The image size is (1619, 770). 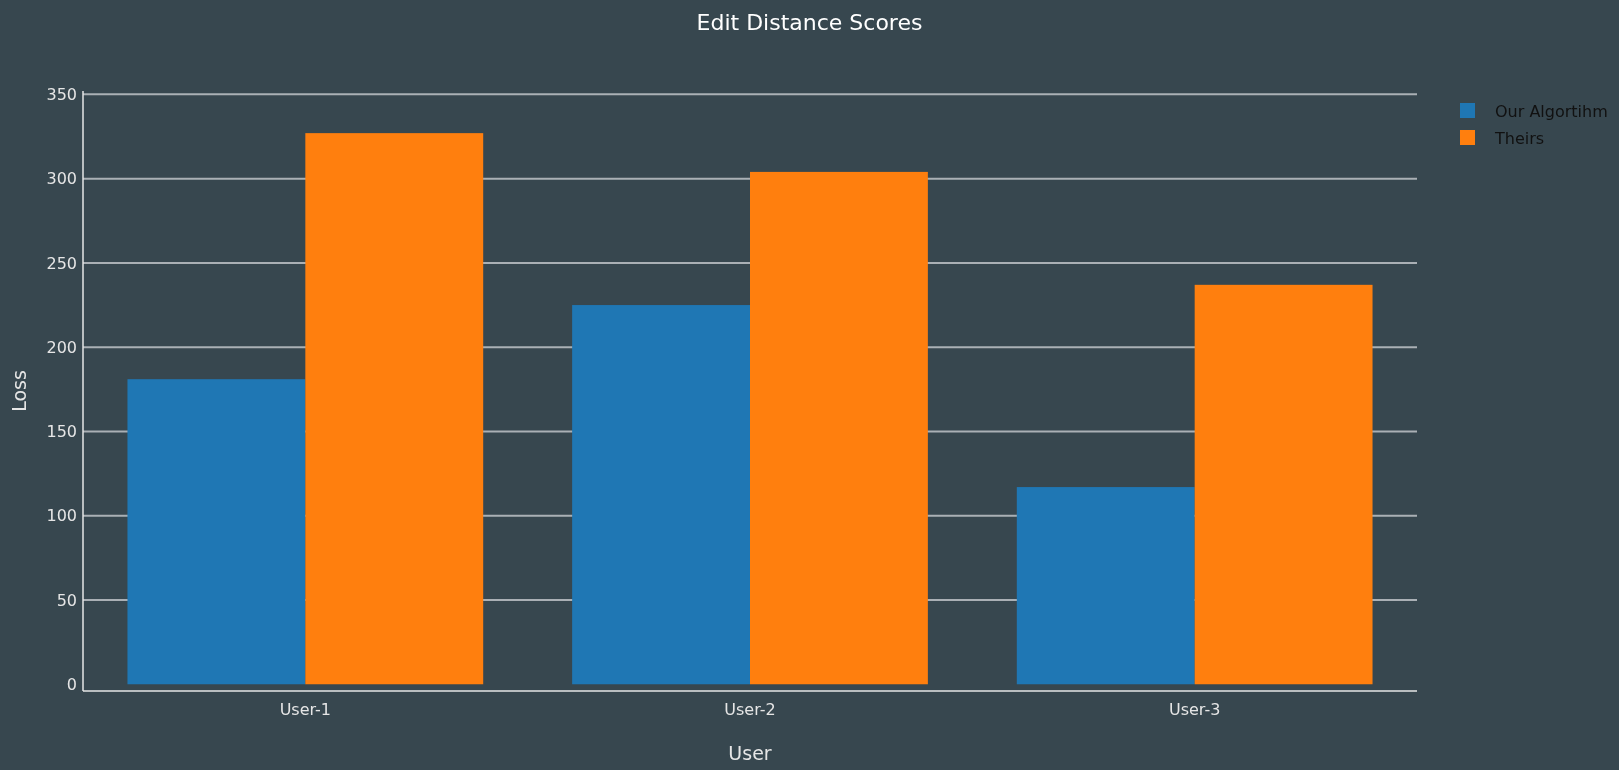 What do you see at coordinates (809, 22) in the screenshot?
I see `chart-title: Edit Distance Scores` at bounding box center [809, 22].